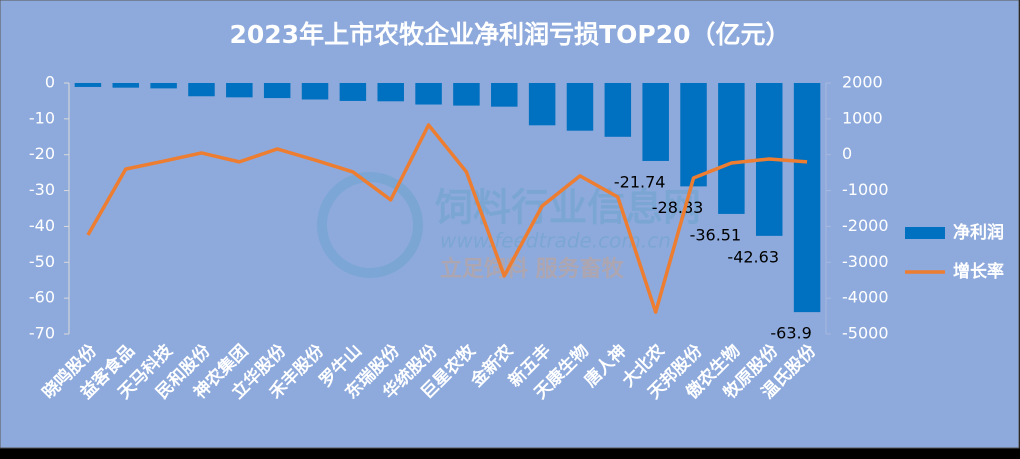  What do you see at coordinates (790, 333) in the screenshot?
I see `data-label: -63.9` at bounding box center [790, 333].